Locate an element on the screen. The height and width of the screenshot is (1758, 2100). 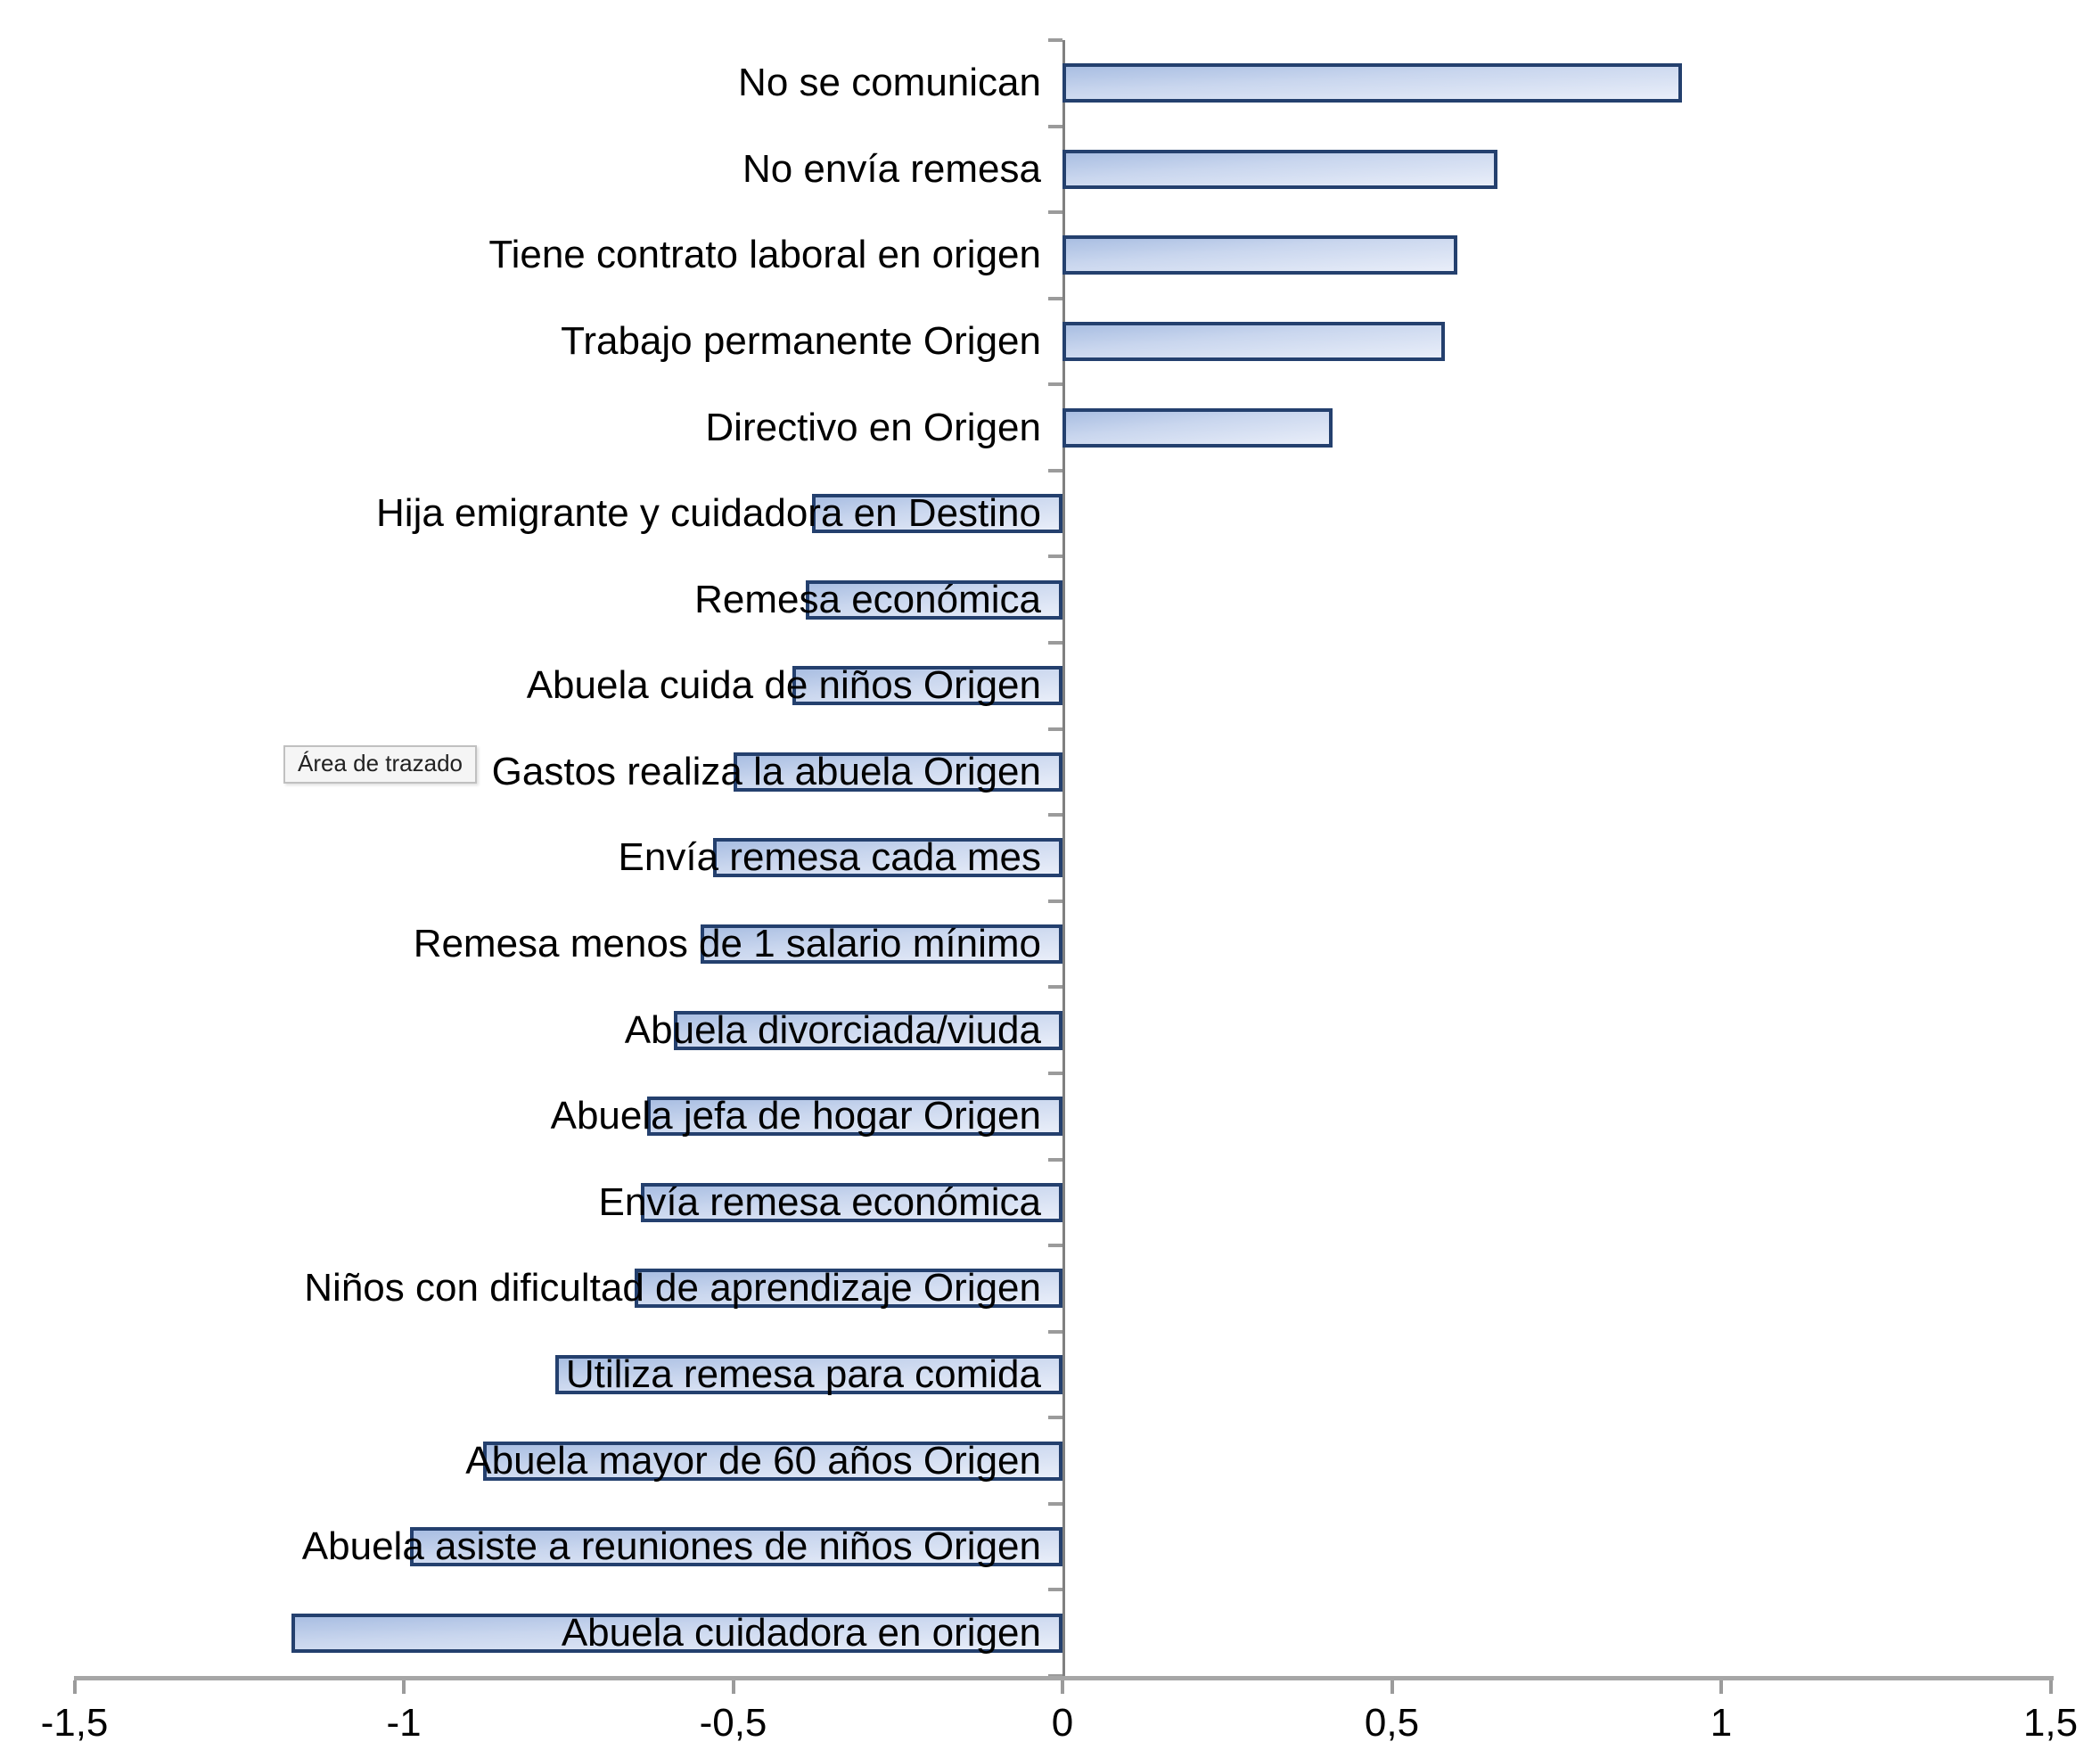
value-axis-tick-label: 0 is located at coordinates (1062, 1723).